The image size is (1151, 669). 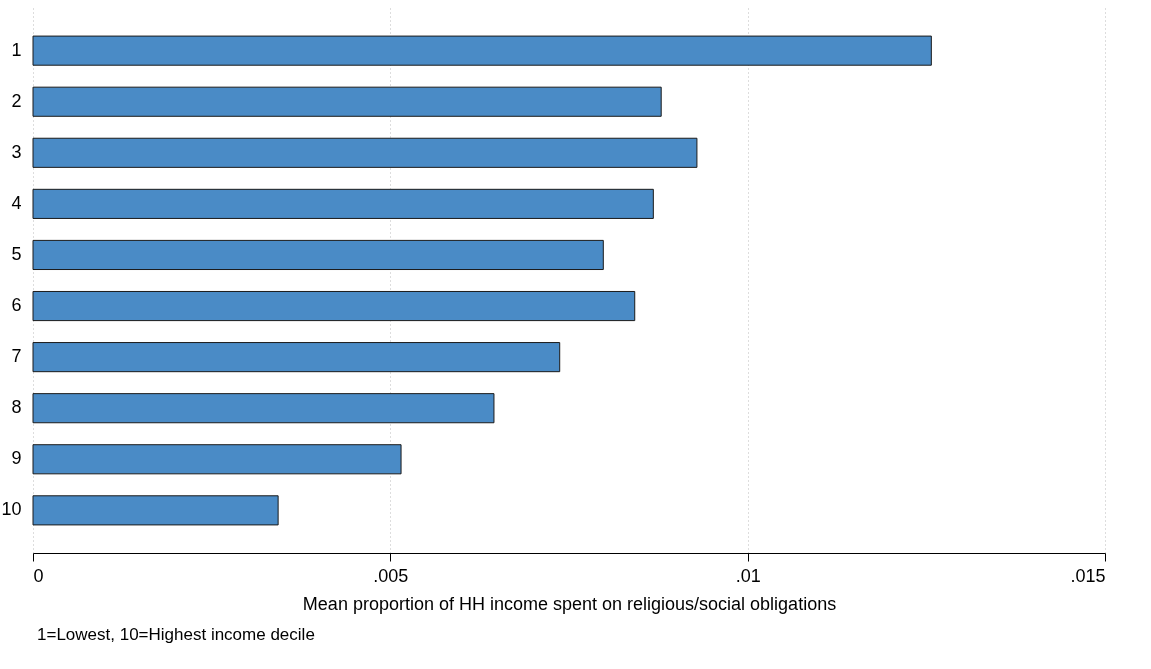 What do you see at coordinates (176, 634) in the screenshot?
I see `text: 1=Lowest, 10=Highest income decile` at bounding box center [176, 634].